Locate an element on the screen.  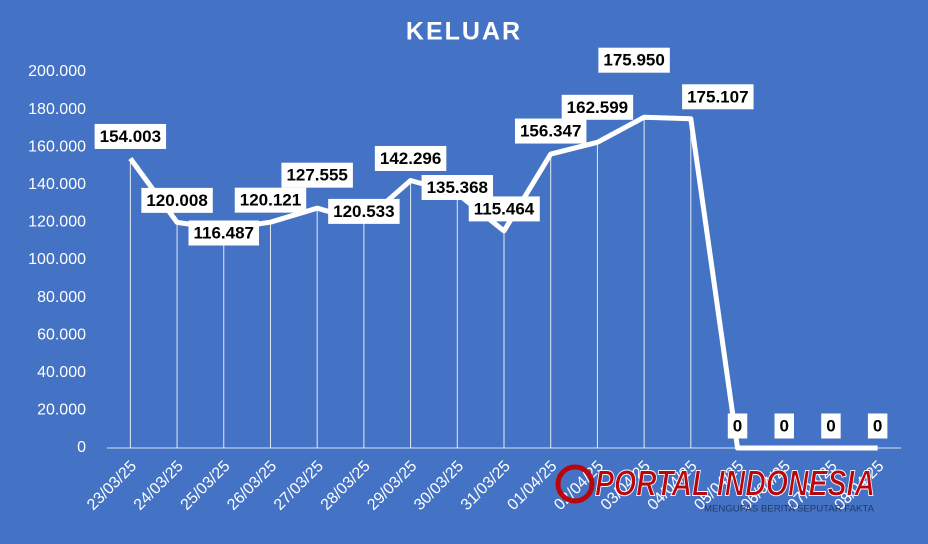
data-label-text: 127.555 is located at coordinates (316, 175).